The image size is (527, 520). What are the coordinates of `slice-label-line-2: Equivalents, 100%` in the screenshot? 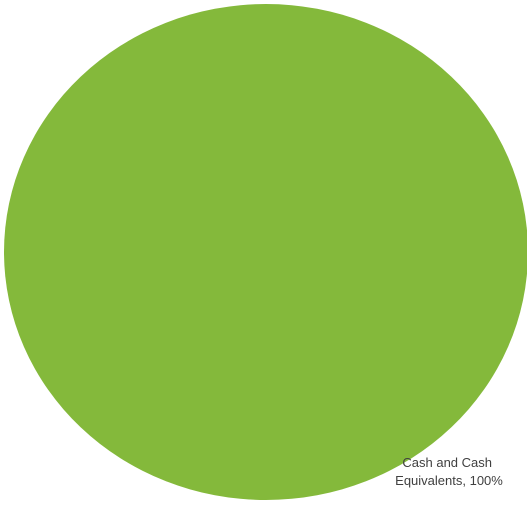 It's located at (449, 480).